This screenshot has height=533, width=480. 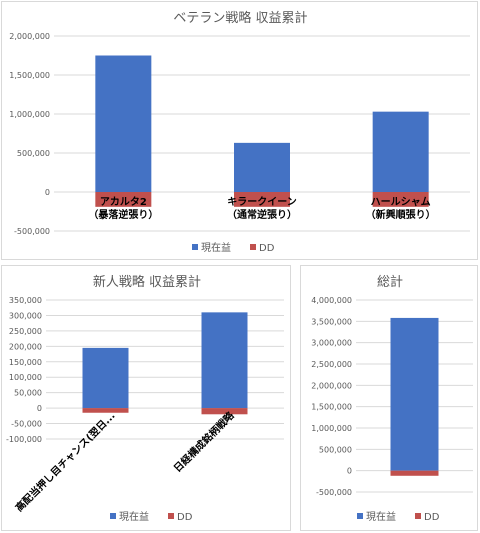 What do you see at coordinates (25, 315) in the screenshot?
I see `y-tick-label: 300,000` at bounding box center [25, 315].